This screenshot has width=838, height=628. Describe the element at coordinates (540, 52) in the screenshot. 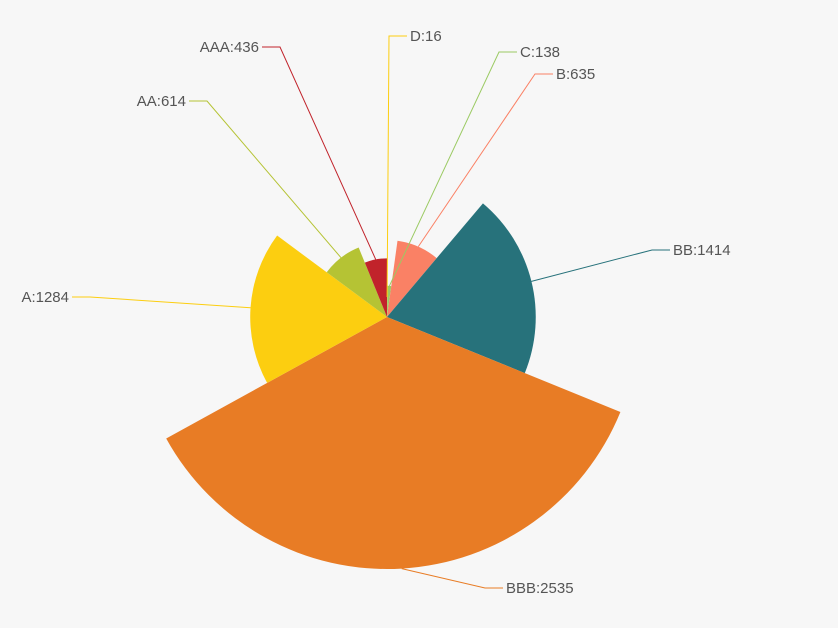

I see `slice-label-c: C:138` at that location.